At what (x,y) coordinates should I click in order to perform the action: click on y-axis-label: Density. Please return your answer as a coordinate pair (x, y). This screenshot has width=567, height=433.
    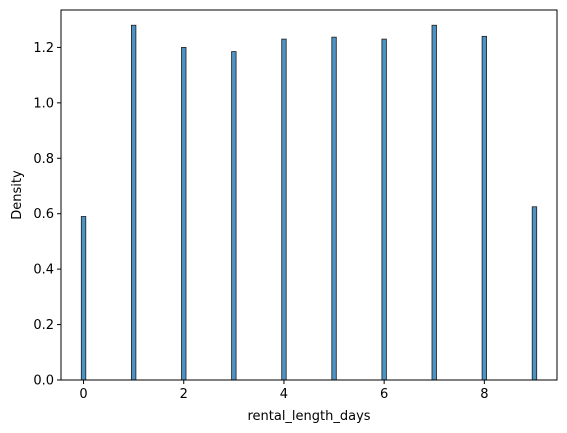
    Looking at the image, I should click on (17, 195).